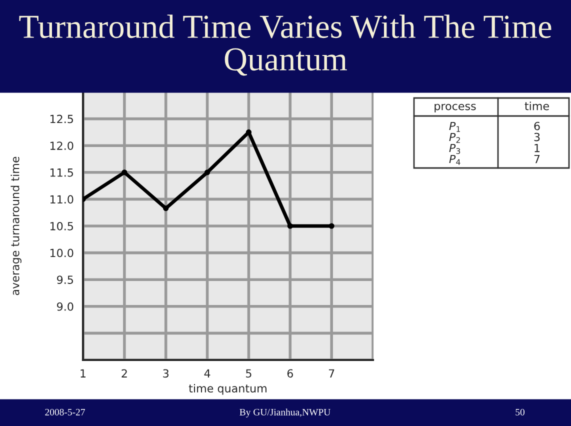 The image size is (571, 426). I want to click on x-axis-title: time quantum, so click(227, 389).